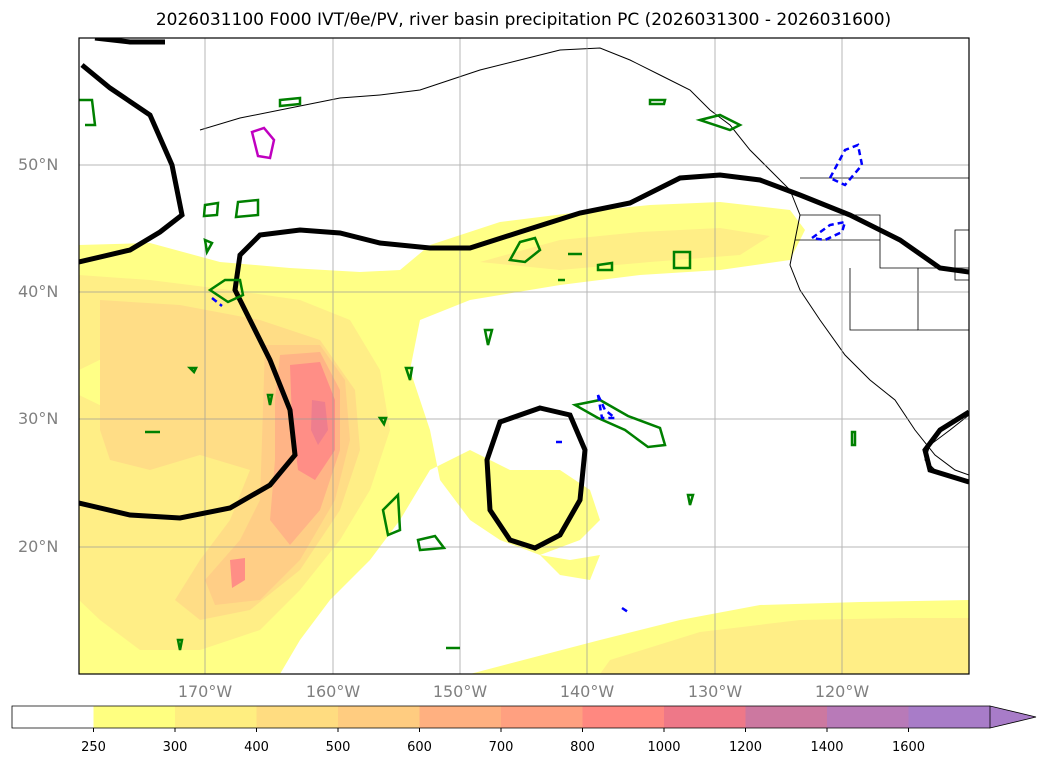  Describe the element at coordinates (908, 747) in the screenshot. I see `colorbar-tick-label: 1600` at that location.